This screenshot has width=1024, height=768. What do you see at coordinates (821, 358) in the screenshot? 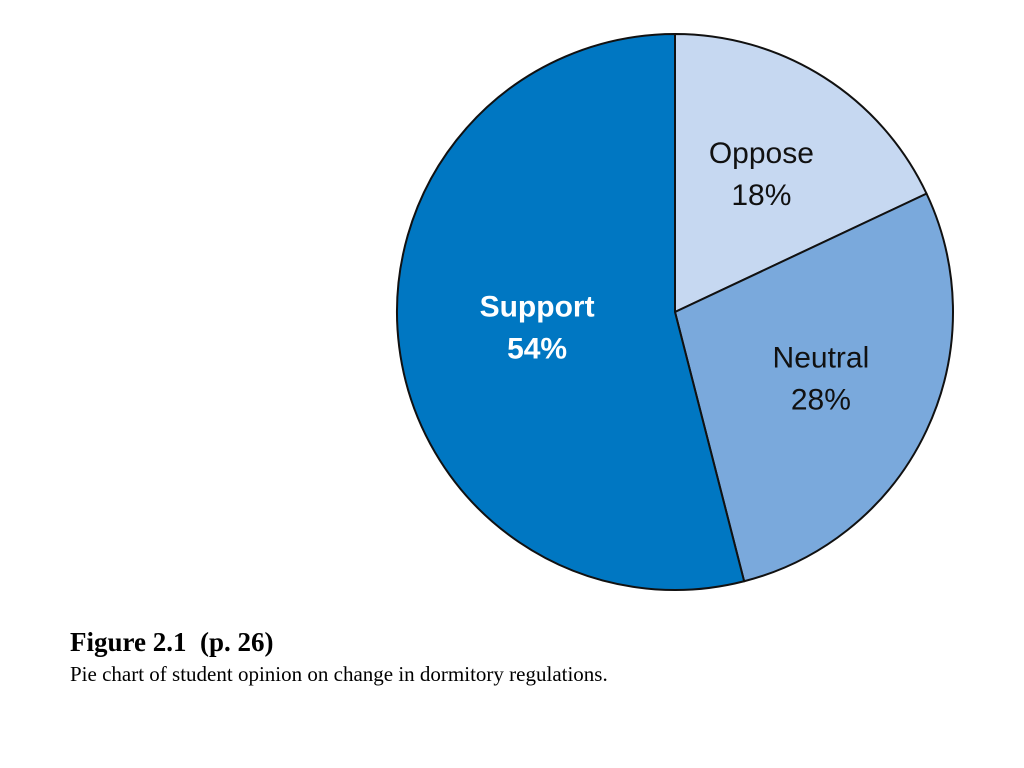
I see `slice-label-neutral: Neutral` at bounding box center [821, 358].